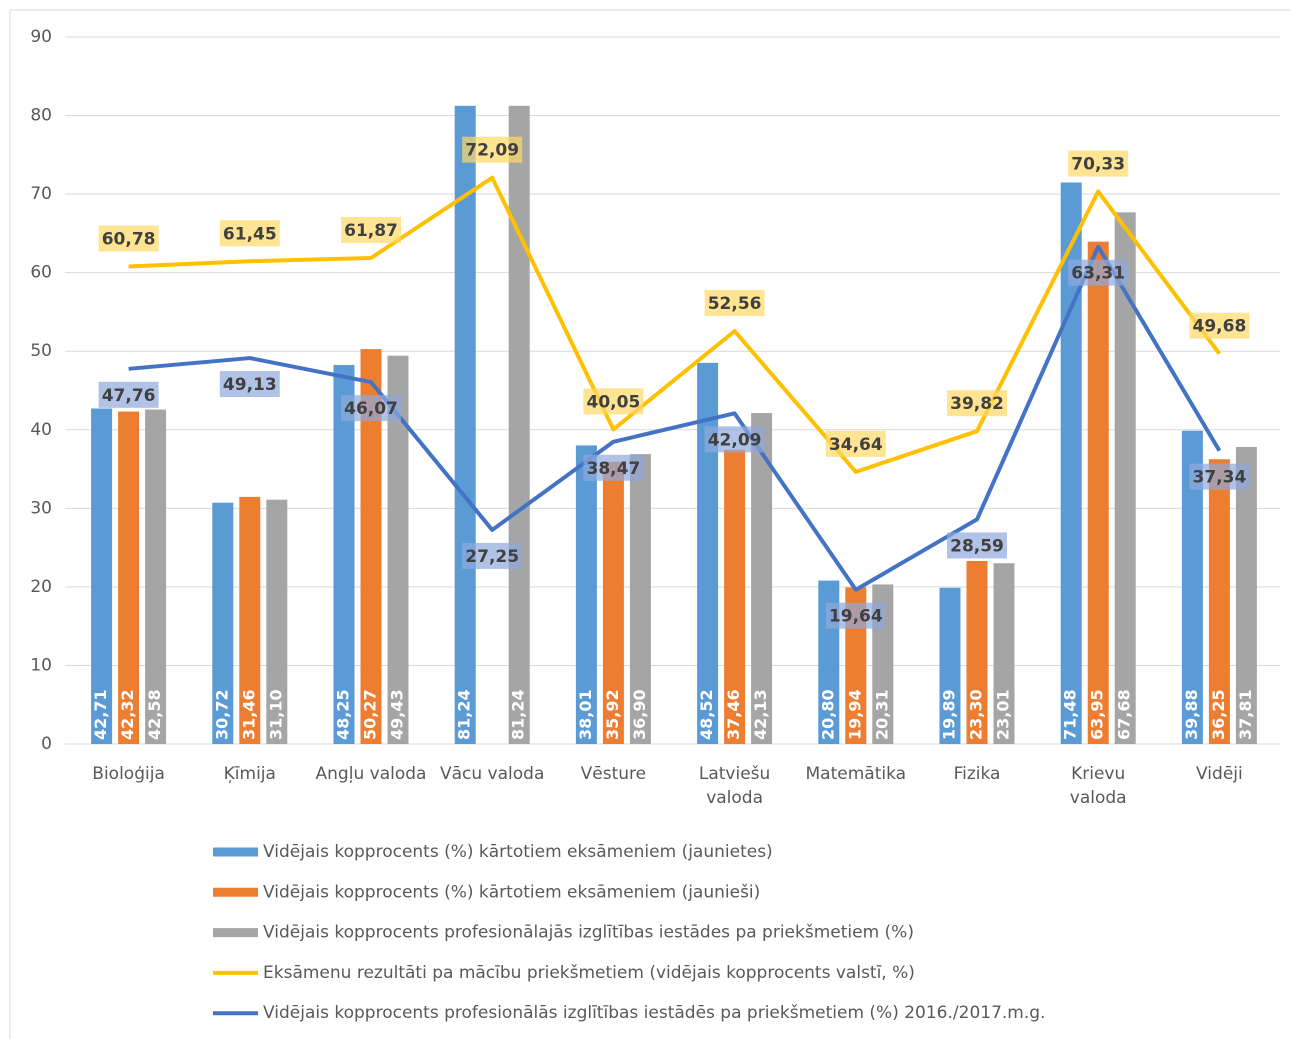 This screenshot has width=1290, height=1039. Describe the element at coordinates (612, 714) in the screenshot. I see `bar-value-label: 35,92` at that location.